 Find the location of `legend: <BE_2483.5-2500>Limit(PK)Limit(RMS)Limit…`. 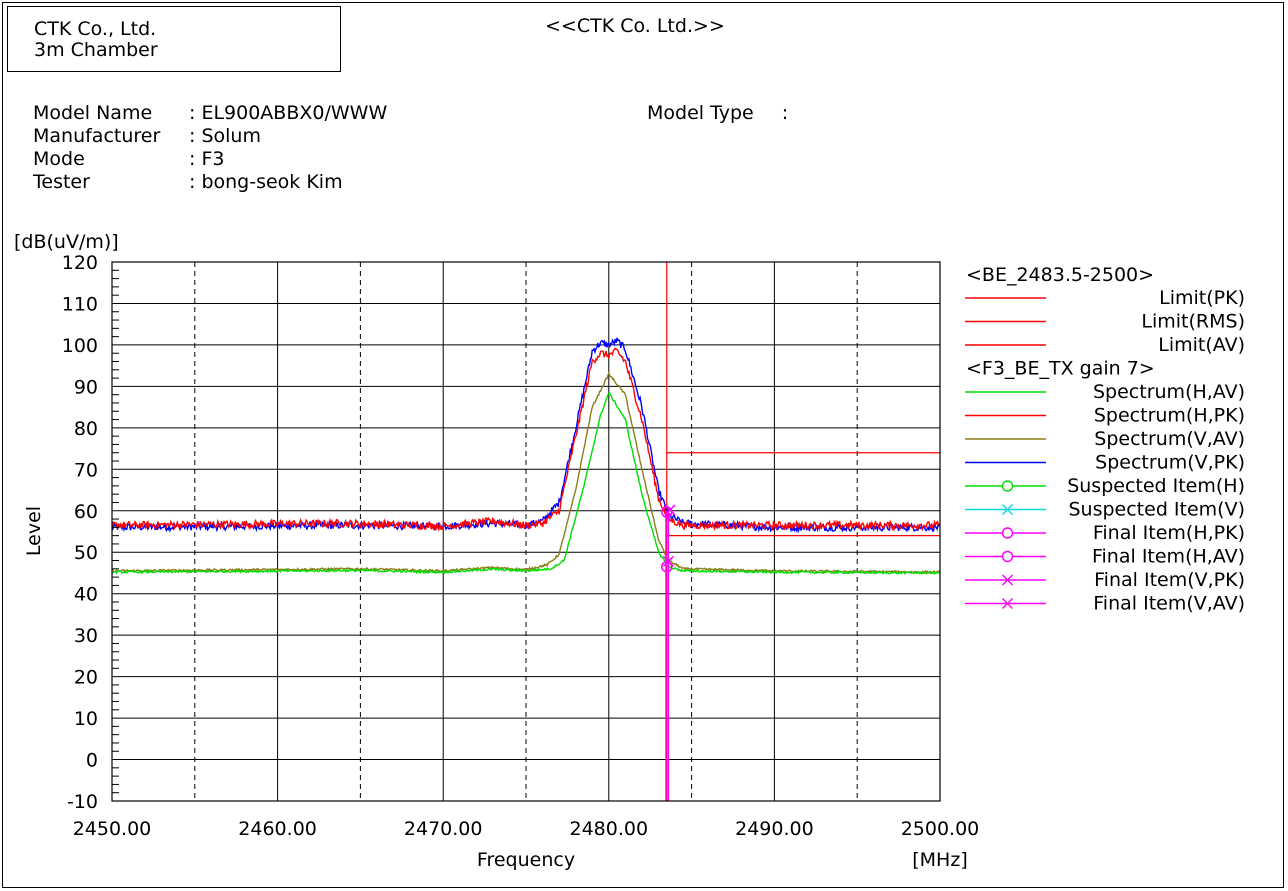

legend: <BE_2483.5-2500>Limit(PK)Limit(RMS)Limit… is located at coordinates (1105, 439).